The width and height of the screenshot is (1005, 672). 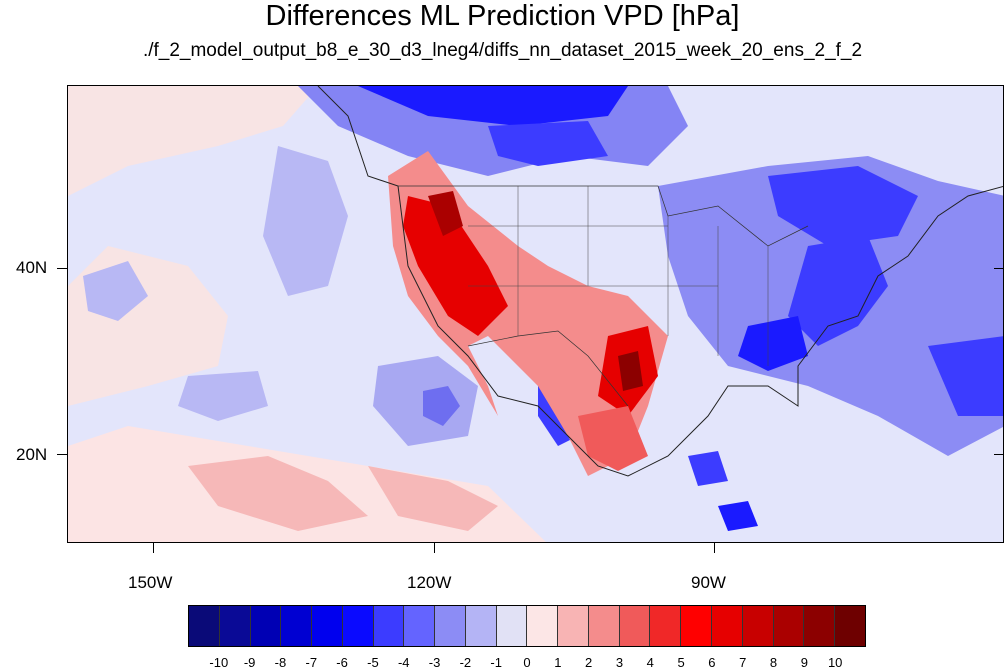 What do you see at coordinates (618, 276) in the screenshot?
I see `state-borders` at bounding box center [618, 276].